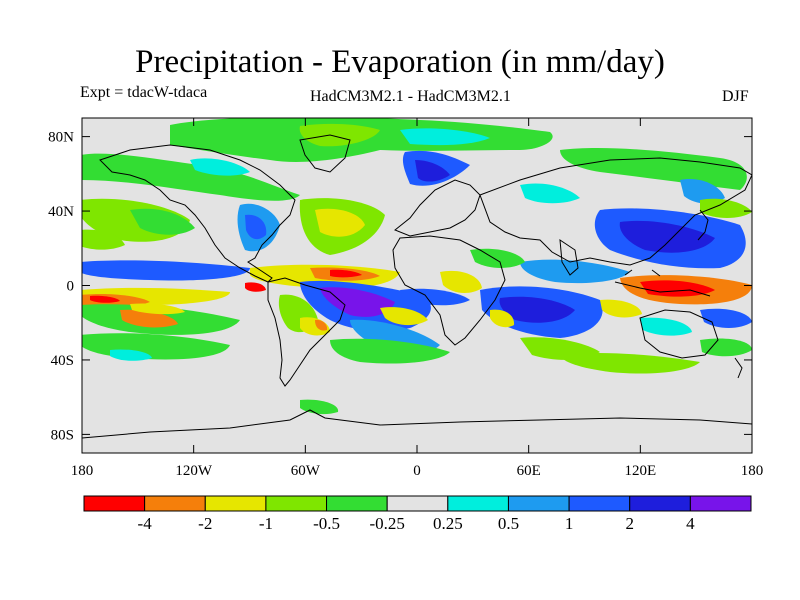  What do you see at coordinates (61, 212) in the screenshot?
I see `lat-tick-label: 40N` at bounding box center [61, 212].